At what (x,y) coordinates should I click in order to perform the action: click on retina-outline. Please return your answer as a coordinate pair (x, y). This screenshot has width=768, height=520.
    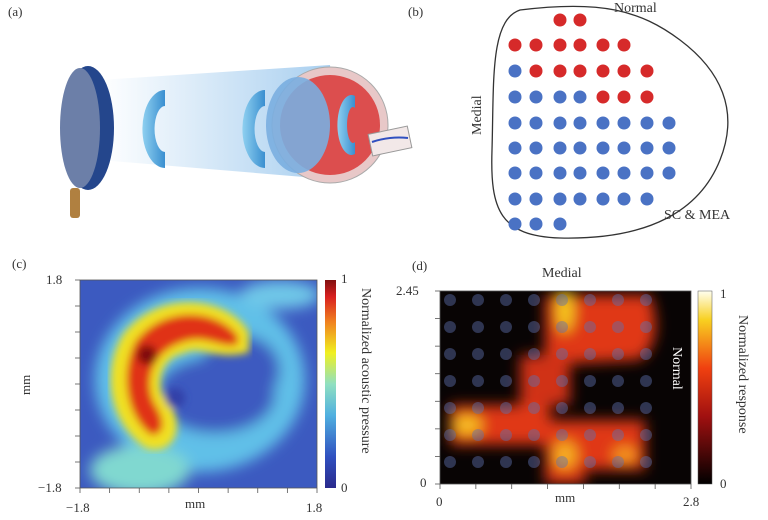
    Looking at the image, I should click on (610, 122).